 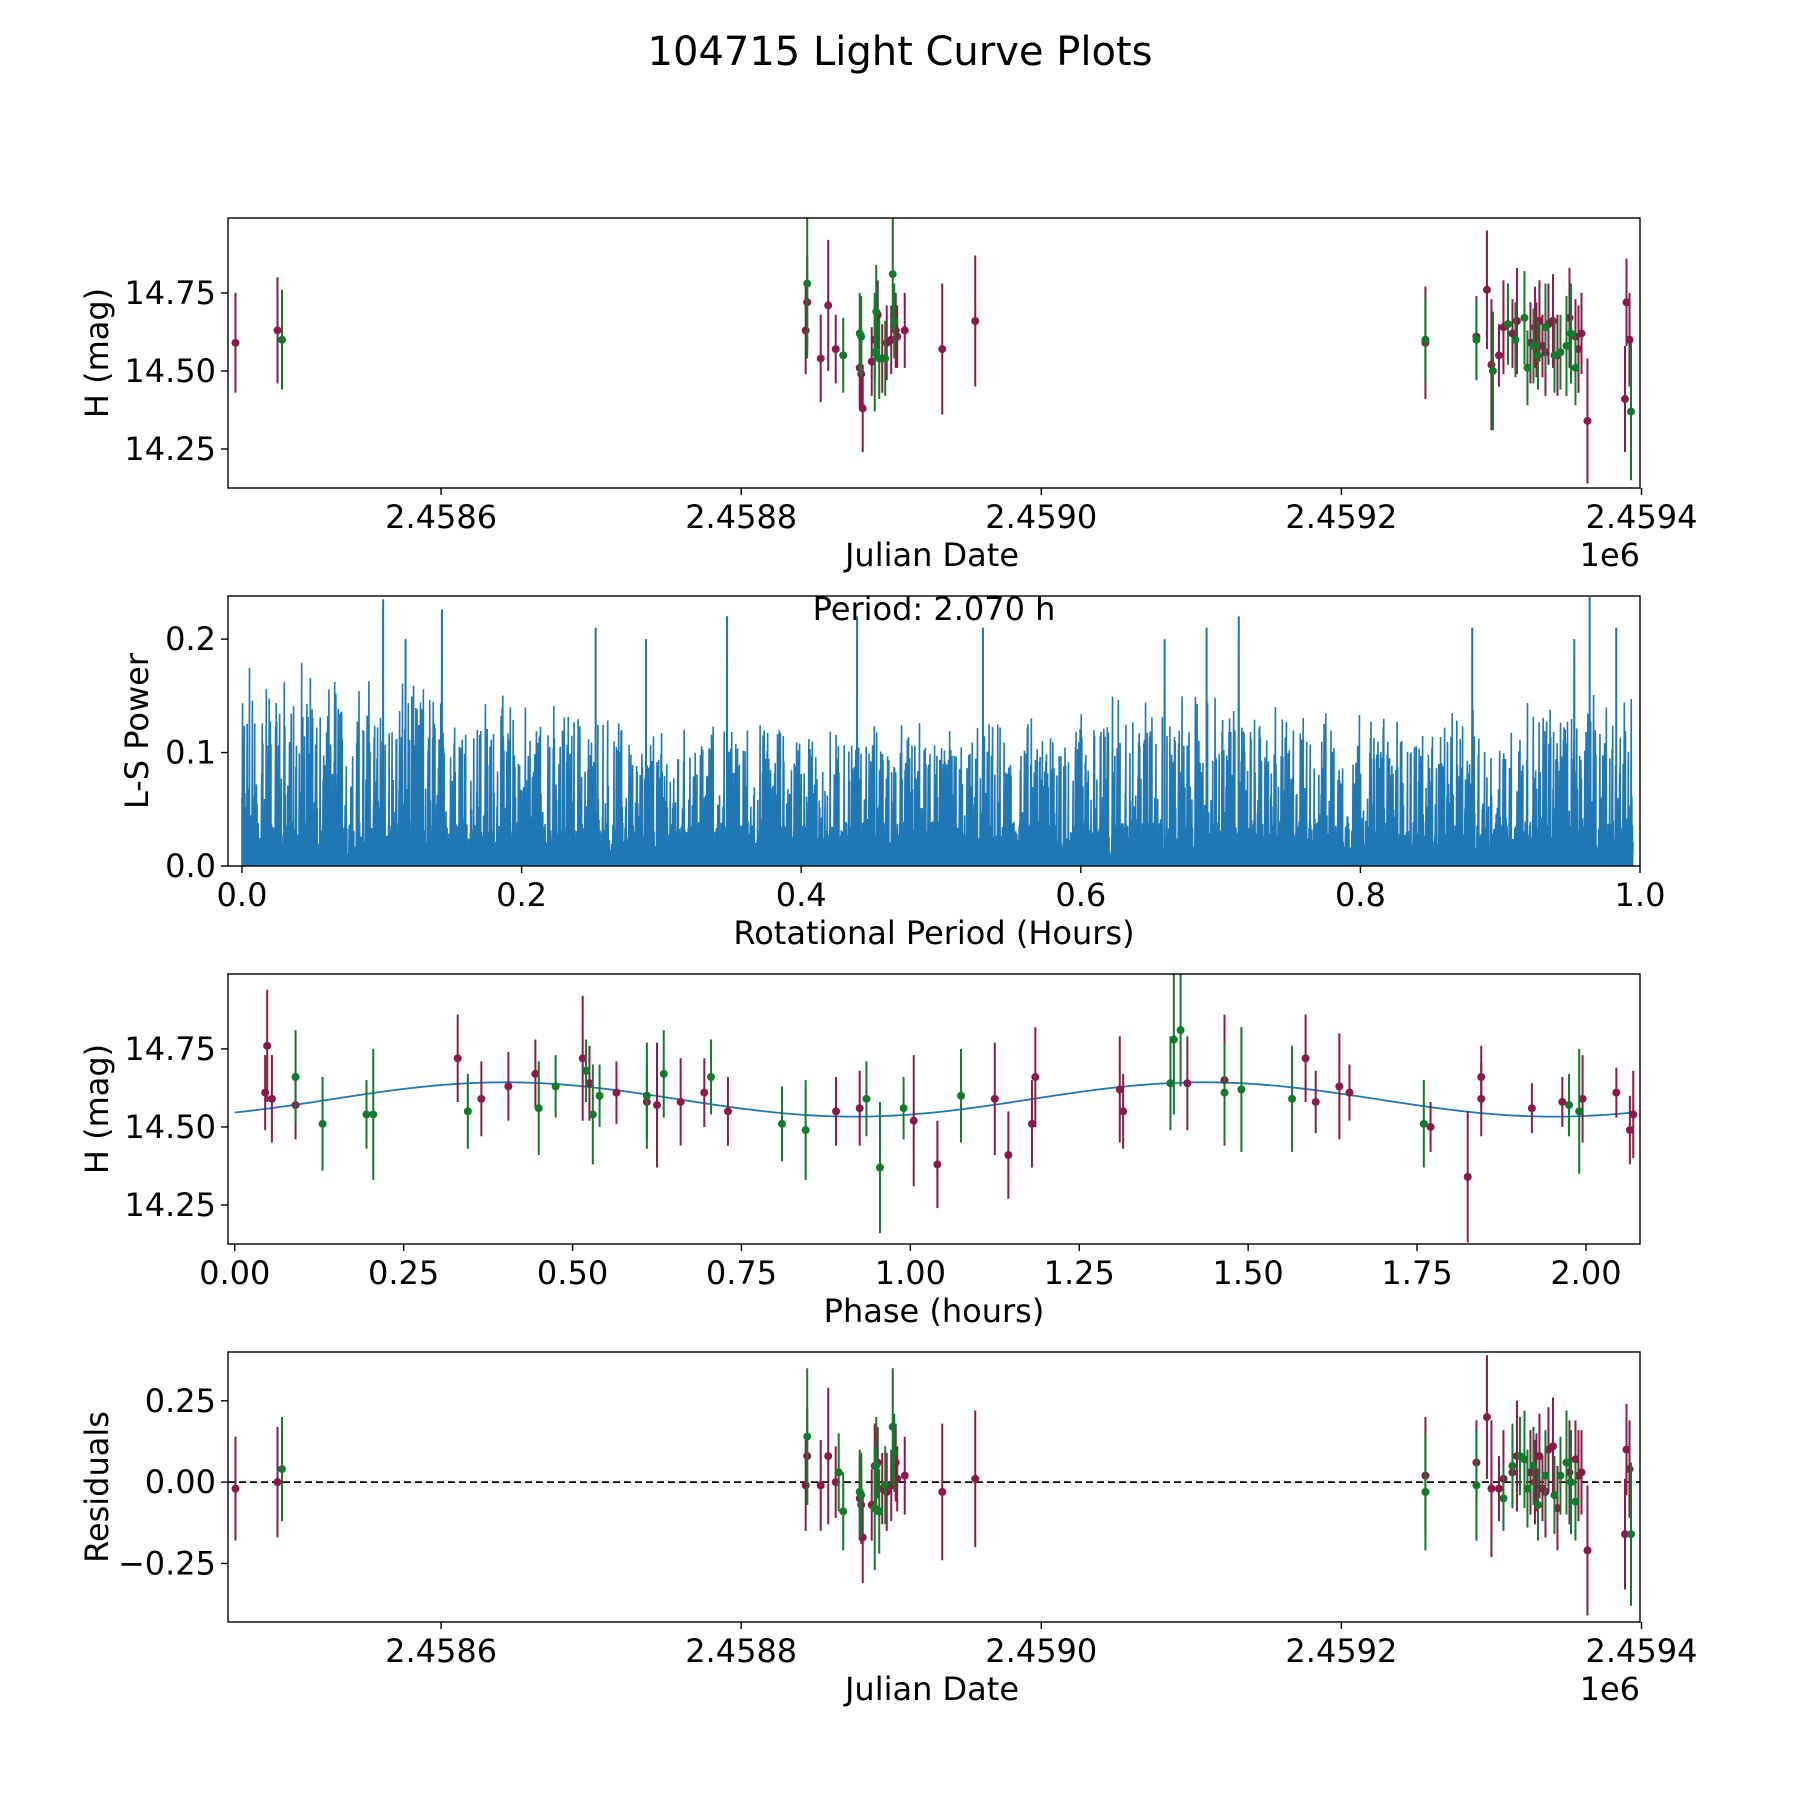 I want to click on y-tick-label: 14.50, so click(x=170, y=1127).